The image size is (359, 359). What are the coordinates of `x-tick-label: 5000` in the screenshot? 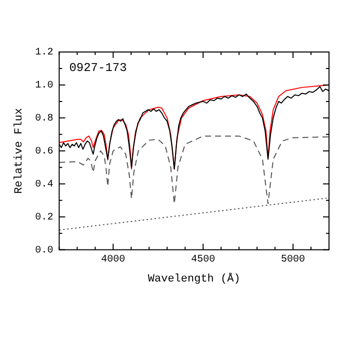 It's located at (293, 260).